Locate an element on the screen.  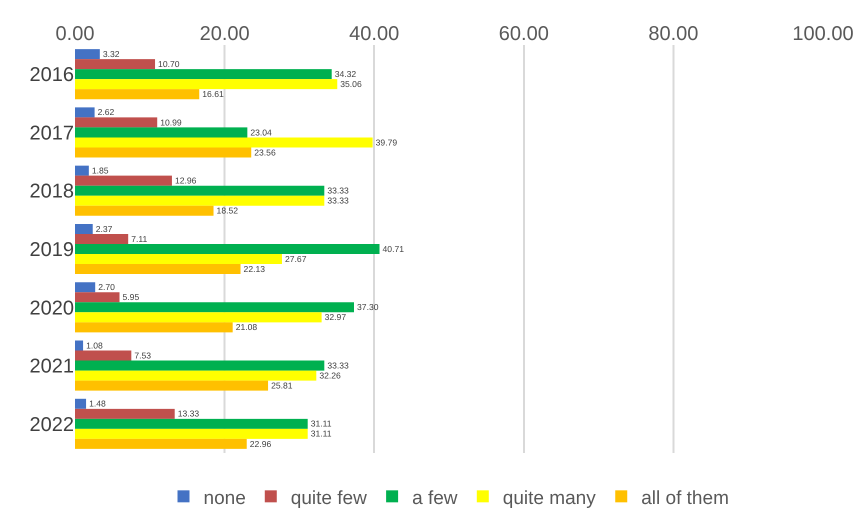
y-tick-label: 2020 is located at coordinates (52, 308).